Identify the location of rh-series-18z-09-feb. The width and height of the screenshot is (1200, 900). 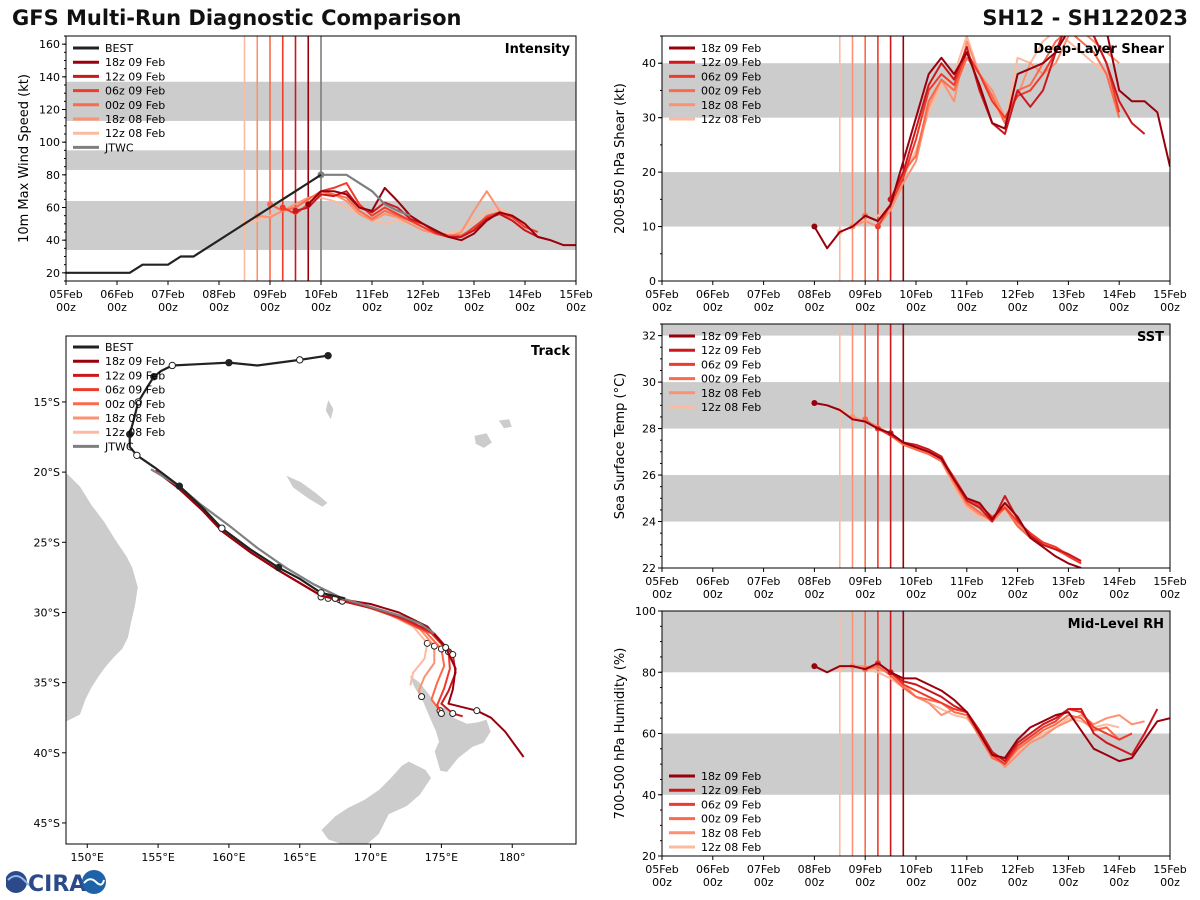
(991, 712).